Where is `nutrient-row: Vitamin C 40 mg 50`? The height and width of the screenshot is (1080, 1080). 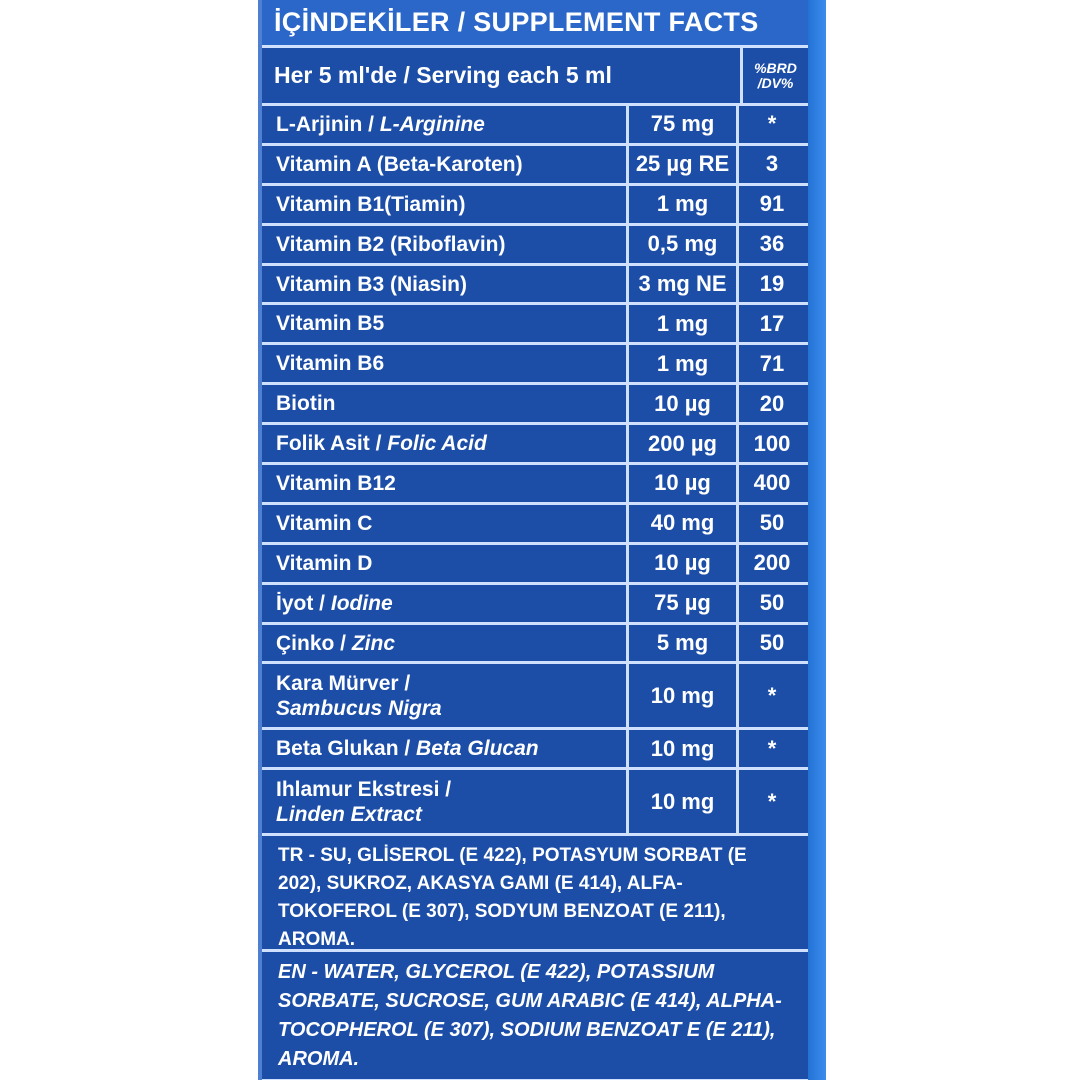
nutrient-row: Vitamin C 40 mg 50 is located at coordinates (535, 524).